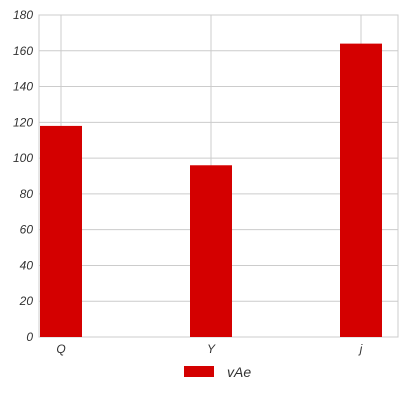 Image resolution: width=408 pixels, height=408 pixels. Describe the element at coordinates (23, 158) in the screenshot. I see `y-tick-label: 100` at that location.